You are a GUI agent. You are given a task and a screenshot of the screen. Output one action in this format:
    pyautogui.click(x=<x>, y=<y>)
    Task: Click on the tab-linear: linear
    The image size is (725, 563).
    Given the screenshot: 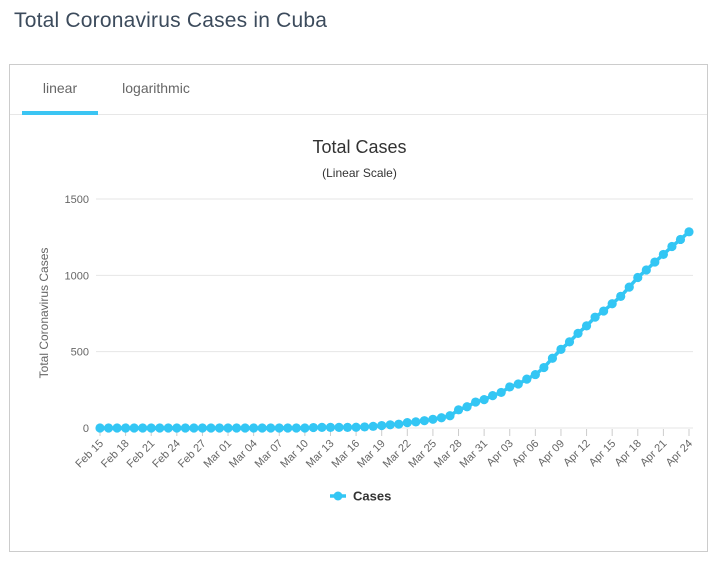 What is the action you would take?
    pyautogui.click(x=60, y=88)
    